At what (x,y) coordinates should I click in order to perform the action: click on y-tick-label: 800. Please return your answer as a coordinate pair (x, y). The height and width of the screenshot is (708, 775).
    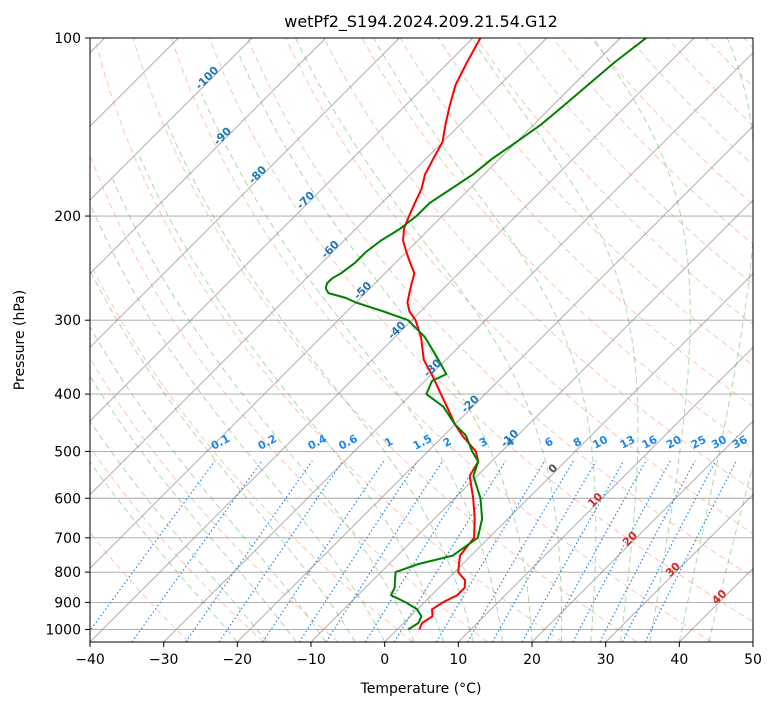
    Looking at the image, I should click on (67, 573).